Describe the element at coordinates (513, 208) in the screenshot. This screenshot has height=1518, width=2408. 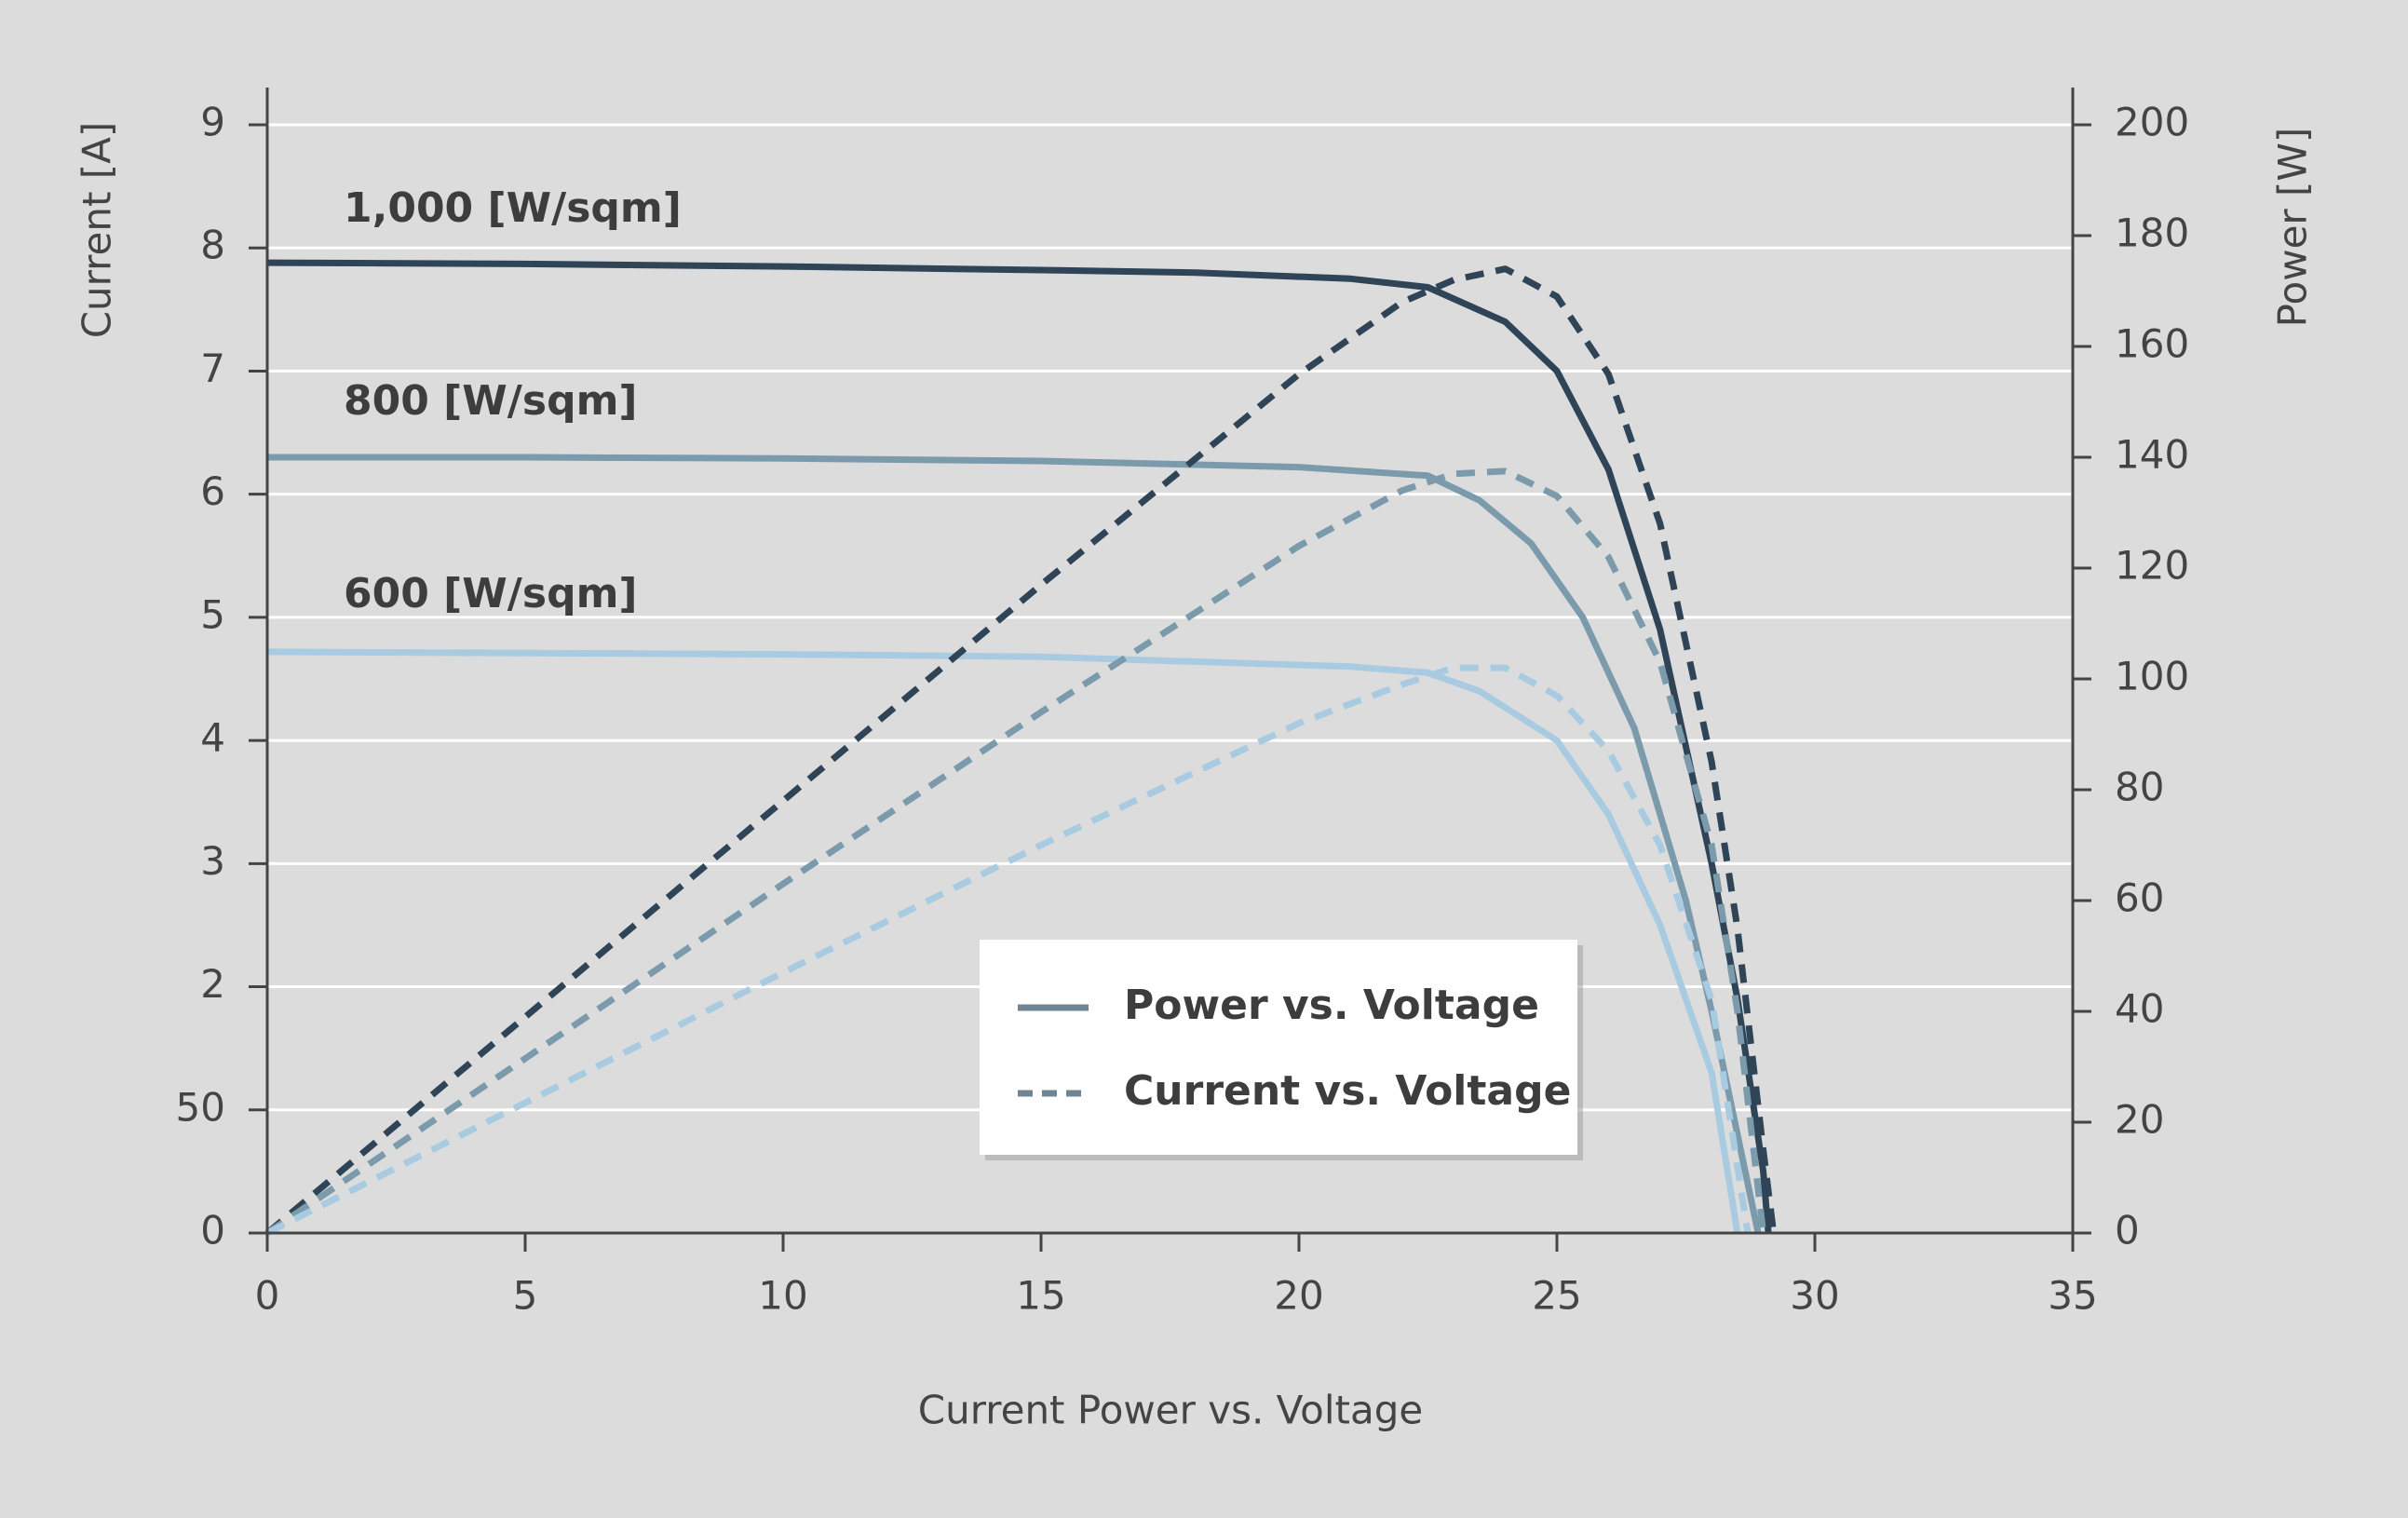
I see `annotation: 1,000 [W/sqm]` at that location.